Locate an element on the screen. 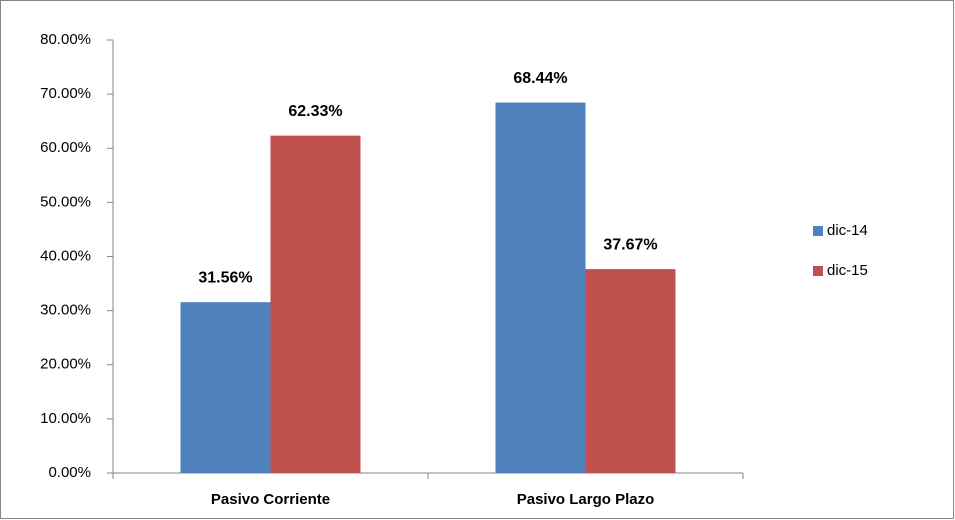  x-tick-label: Pasivo Largo Plazo is located at coordinates (586, 499).